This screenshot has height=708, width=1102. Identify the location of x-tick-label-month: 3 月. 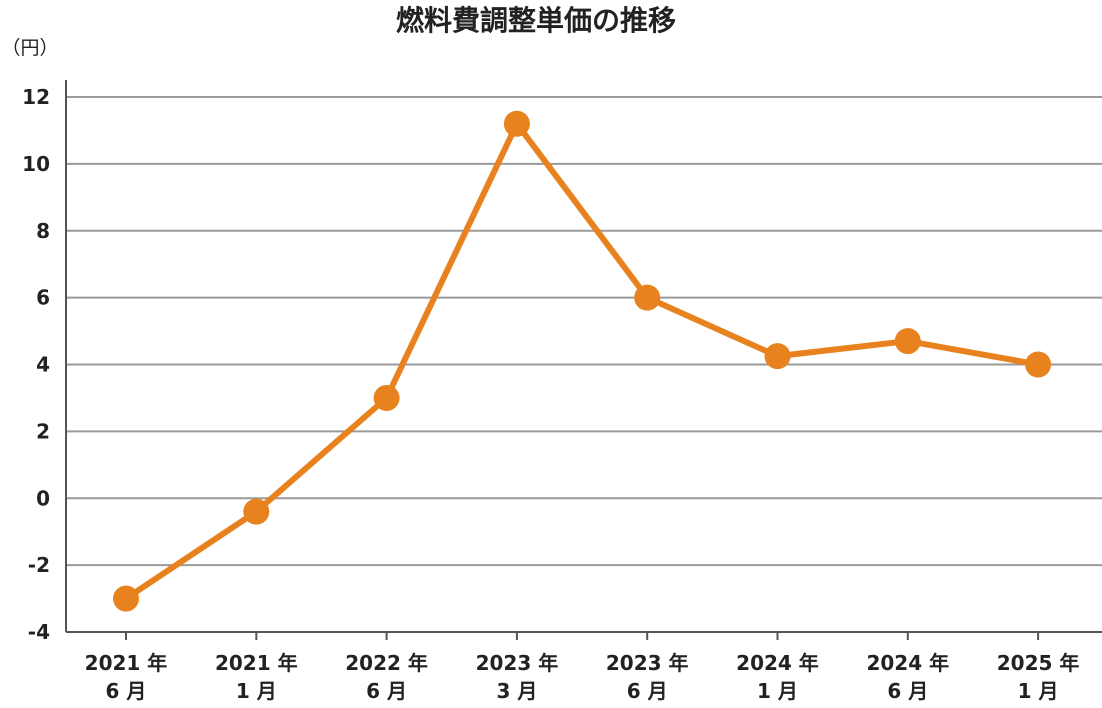
(516, 691).